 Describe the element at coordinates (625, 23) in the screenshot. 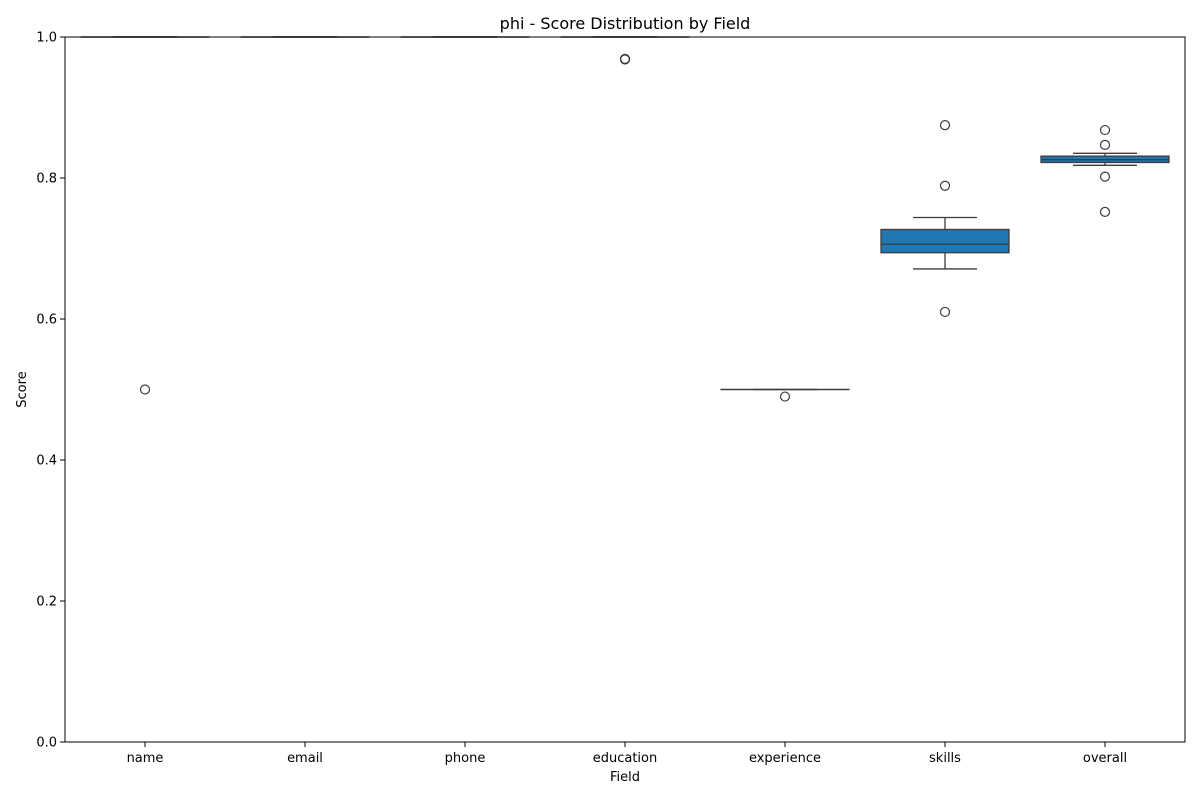

I see `chart-title: phi - Score Distribution by Field` at that location.